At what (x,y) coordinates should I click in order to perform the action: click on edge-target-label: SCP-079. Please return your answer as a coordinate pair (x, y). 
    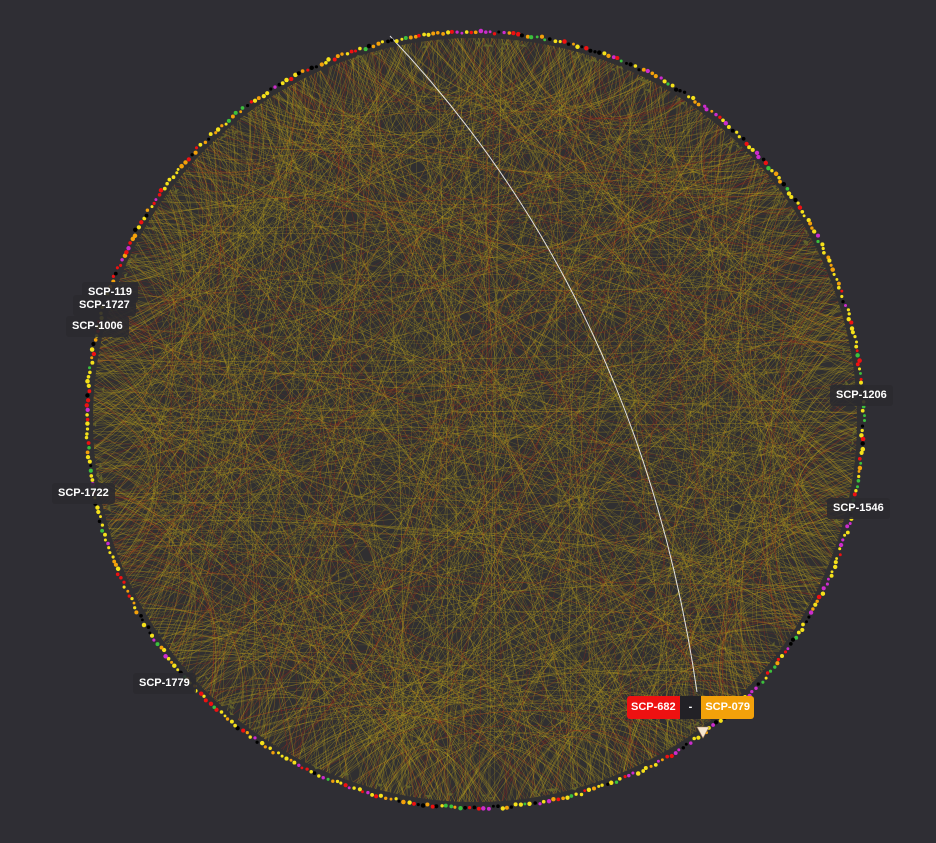
    Looking at the image, I should click on (727, 707).